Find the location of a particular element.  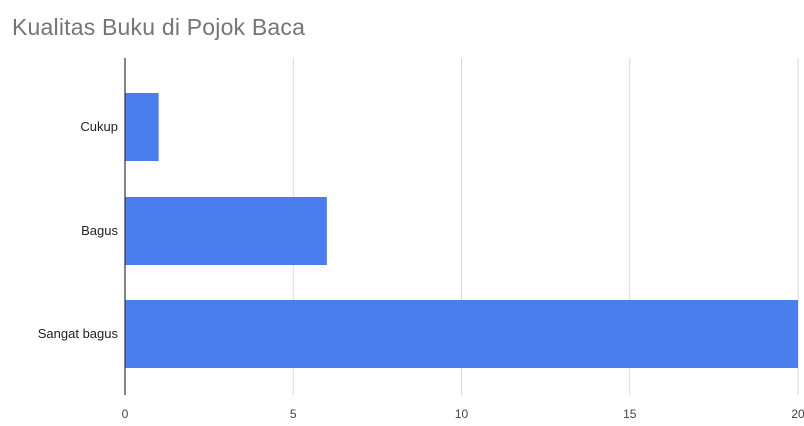

x-tick-labels: 0 5 10 15 20 is located at coordinates (463, 414).